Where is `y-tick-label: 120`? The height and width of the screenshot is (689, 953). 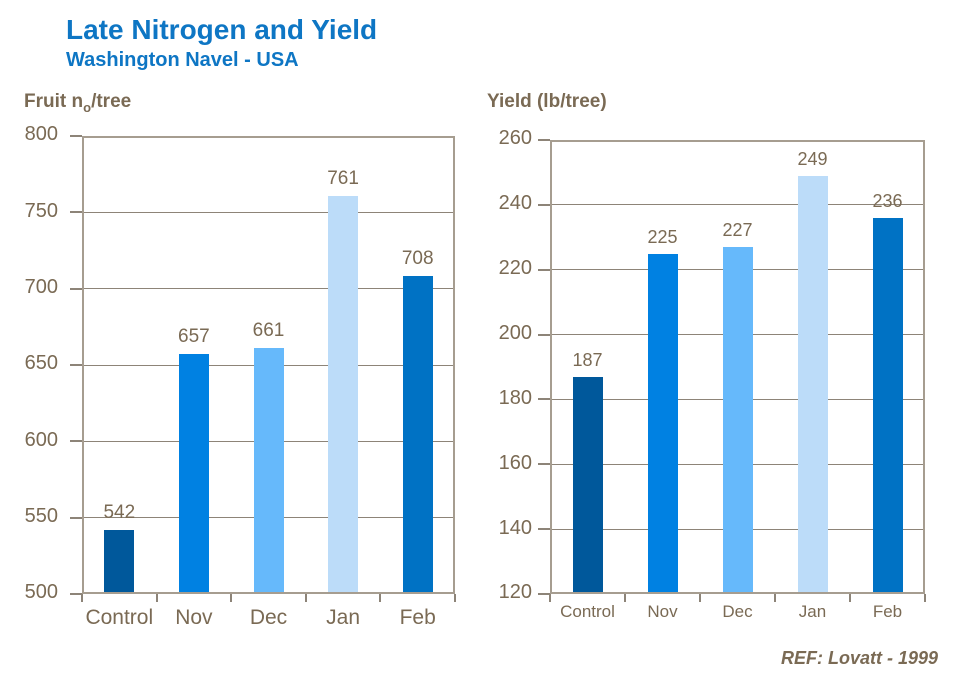
y-tick-label: 120 is located at coordinates (515, 592).